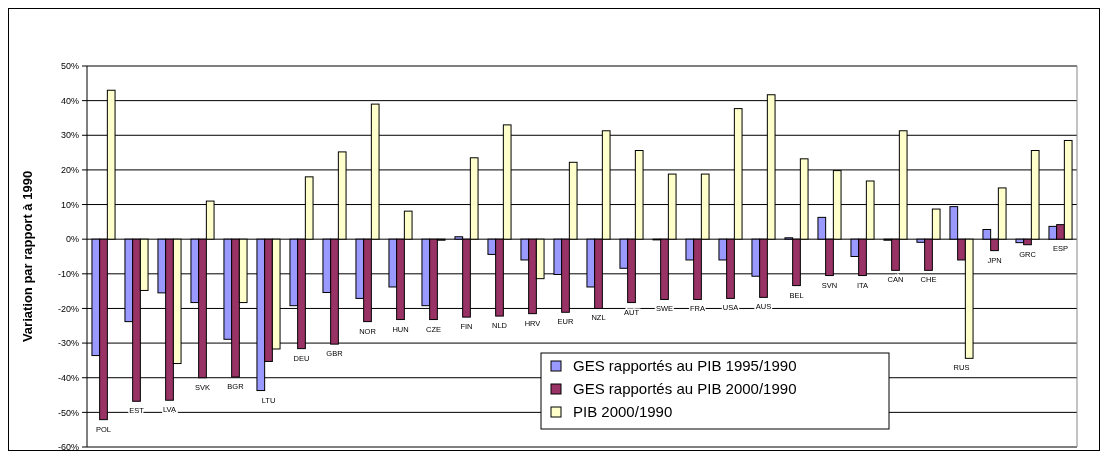  Describe the element at coordinates (68, 308) in the screenshot. I see `y-tick-label: -20%` at that location.